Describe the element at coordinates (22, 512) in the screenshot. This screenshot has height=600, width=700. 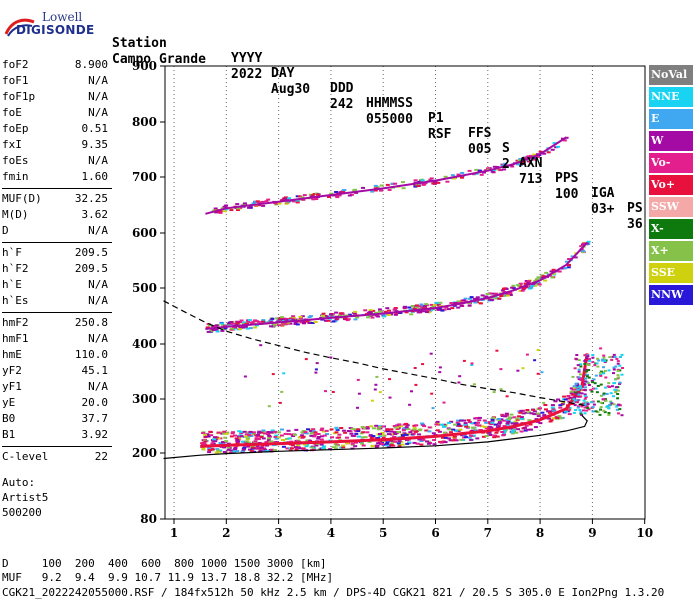
I see `autoscale-line3: 500200` at that location.